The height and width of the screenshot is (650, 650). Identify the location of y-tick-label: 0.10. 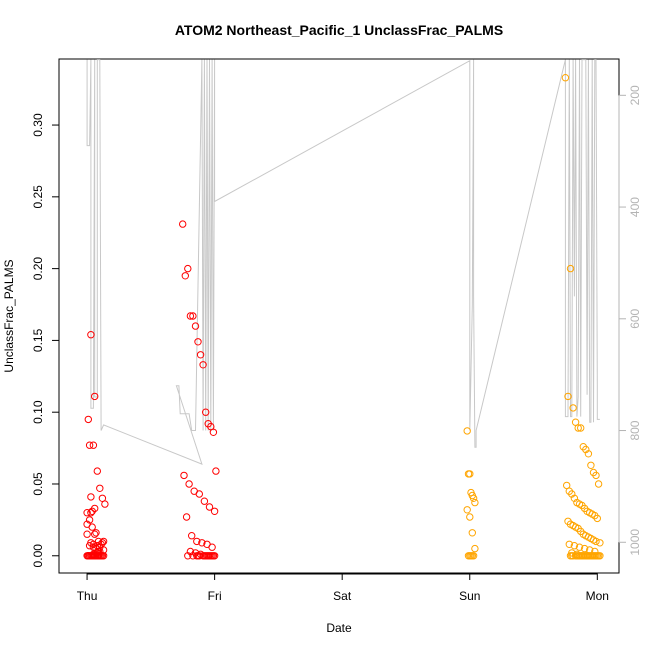
(38, 412).